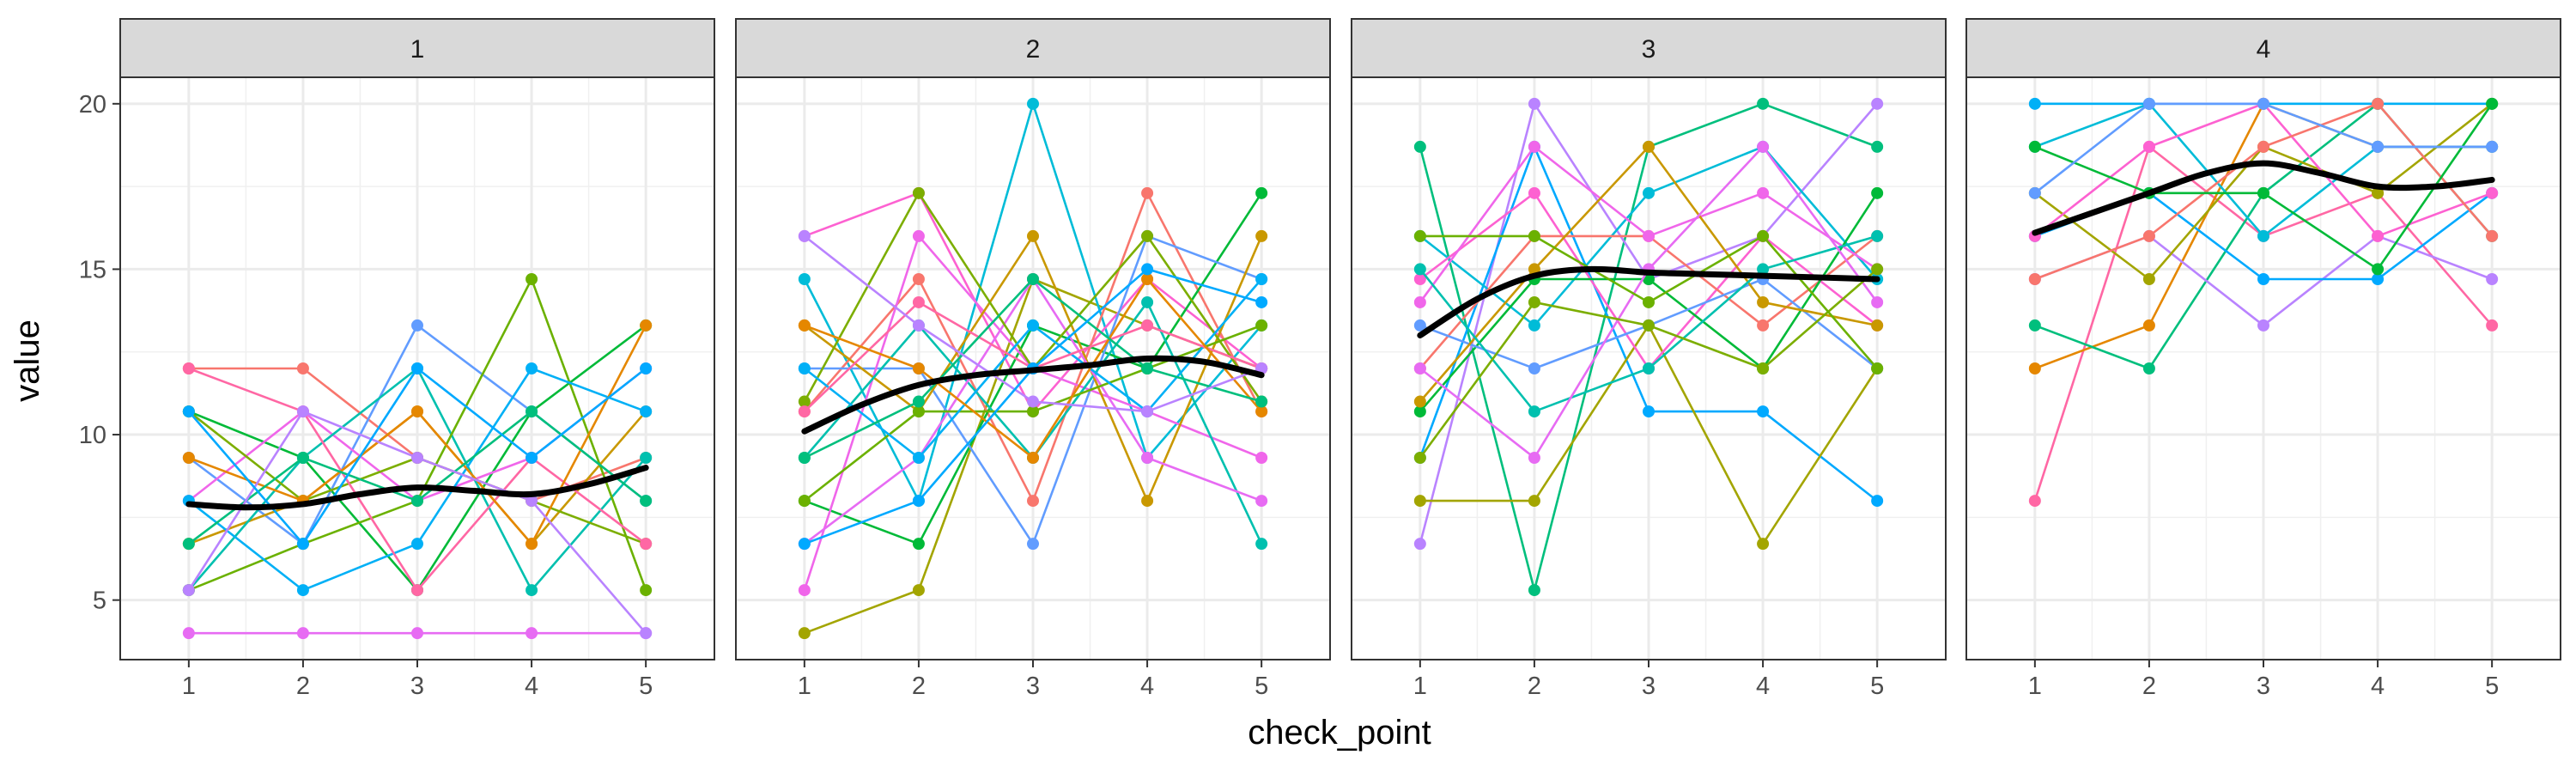 The height and width of the screenshot is (773, 2576). I want to click on x-axis-title: check_point, so click(1339, 733).